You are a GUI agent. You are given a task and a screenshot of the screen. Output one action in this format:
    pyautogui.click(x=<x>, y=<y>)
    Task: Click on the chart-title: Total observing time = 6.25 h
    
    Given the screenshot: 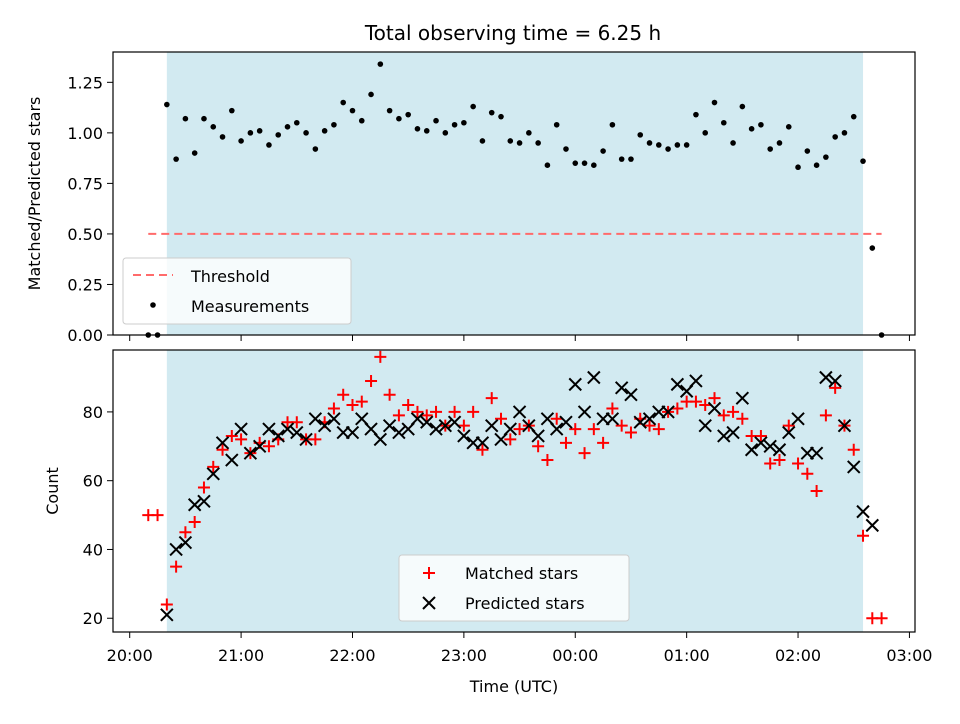 What is the action you would take?
    pyautogui.click(x=512, y=33)
    